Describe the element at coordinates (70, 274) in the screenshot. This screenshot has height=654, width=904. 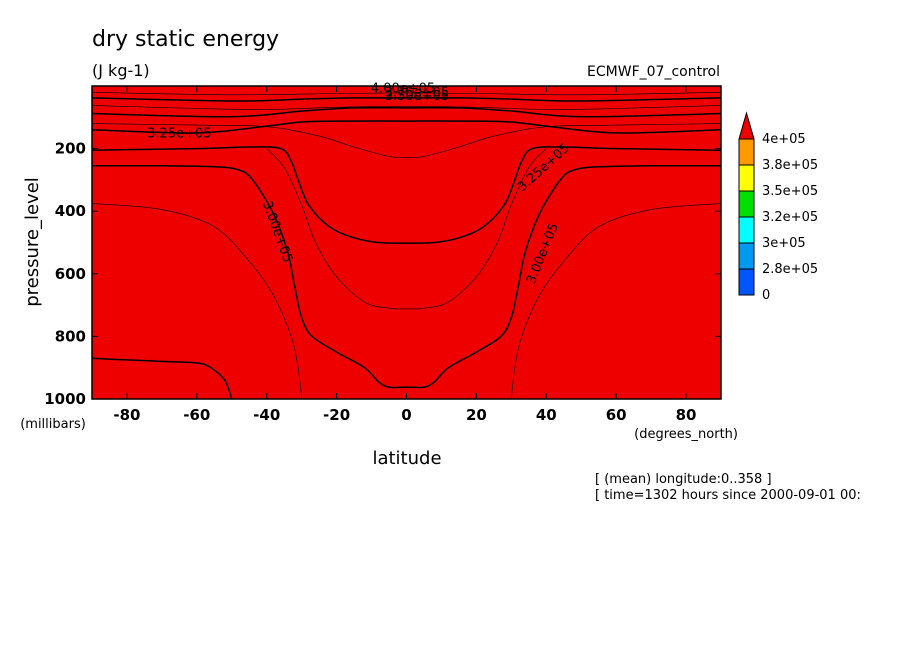
I see `y-tick-label: 600` at that location.